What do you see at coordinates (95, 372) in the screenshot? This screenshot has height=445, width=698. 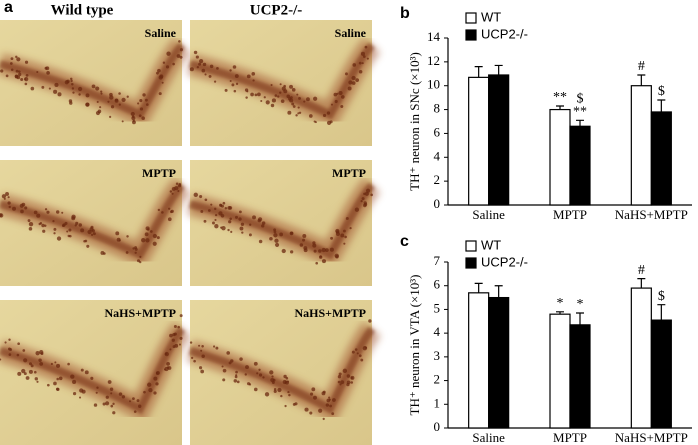 I see `micrograph: NaHS+MPTP` at bounding box center [95, 372].